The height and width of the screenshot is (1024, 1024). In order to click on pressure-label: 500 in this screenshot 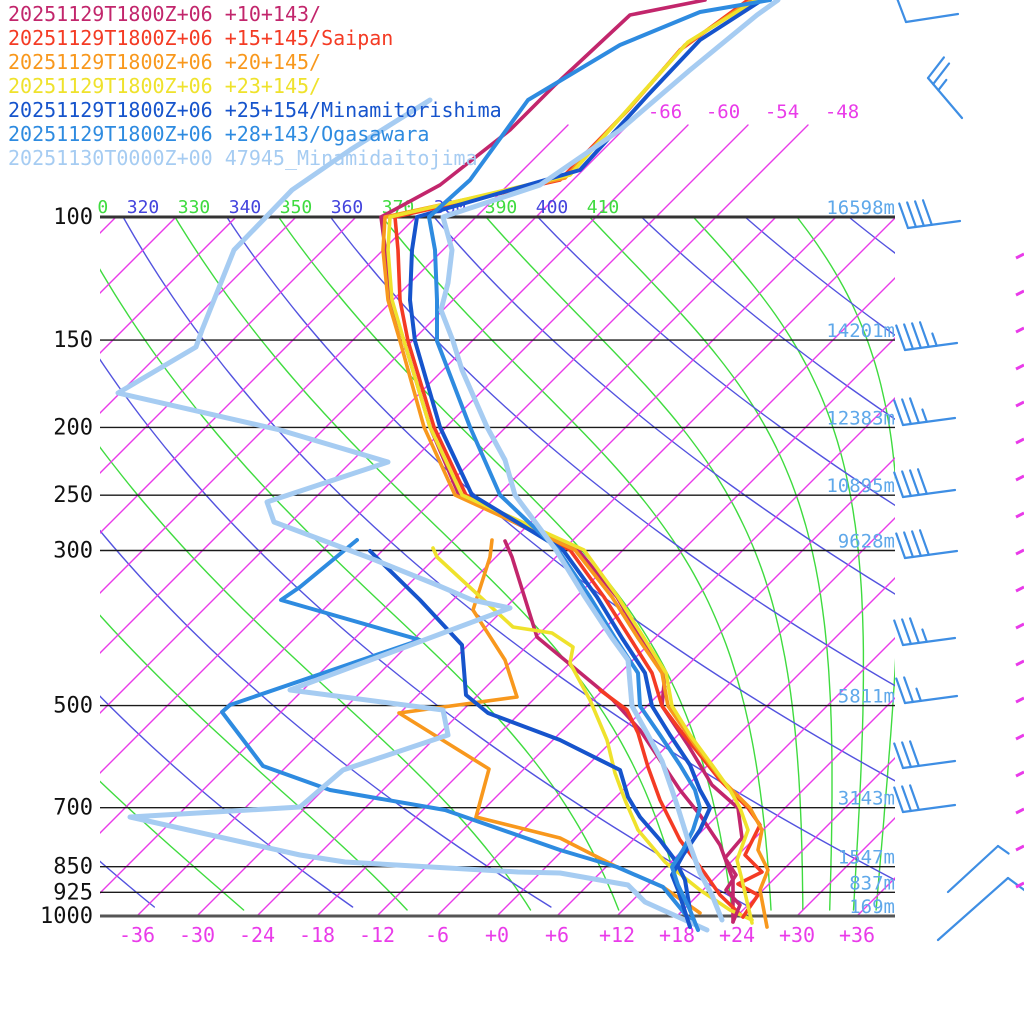, I will do `click(73, 706)`.